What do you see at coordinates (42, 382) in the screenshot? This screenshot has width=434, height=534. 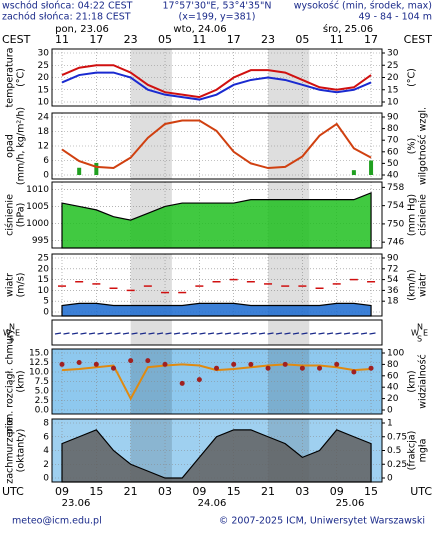 I see `y-tick-label: 7.5` at bounding box center [42, 382].